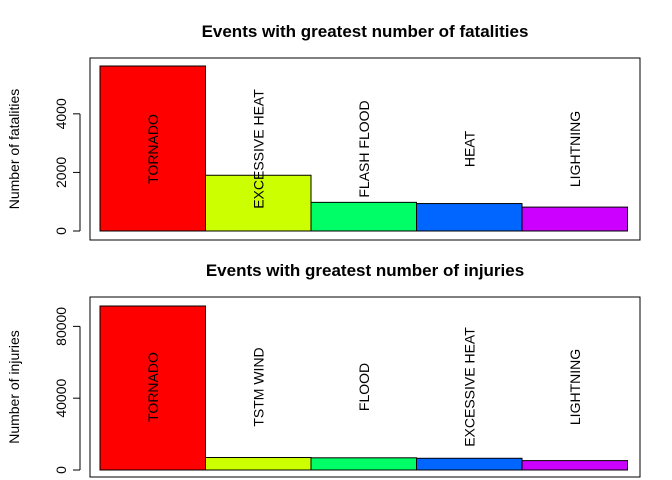 This screenshot has height=480, width=672. What do you see at coordinates (61, 470) in the screenshot?
I see `injuries-y-tick-label: 0` at bounding box center [61, 470].